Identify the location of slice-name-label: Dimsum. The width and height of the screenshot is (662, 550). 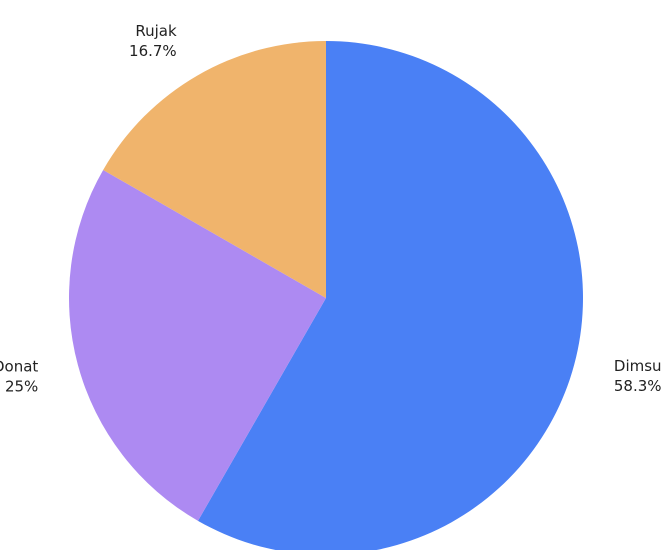
(638, 366).